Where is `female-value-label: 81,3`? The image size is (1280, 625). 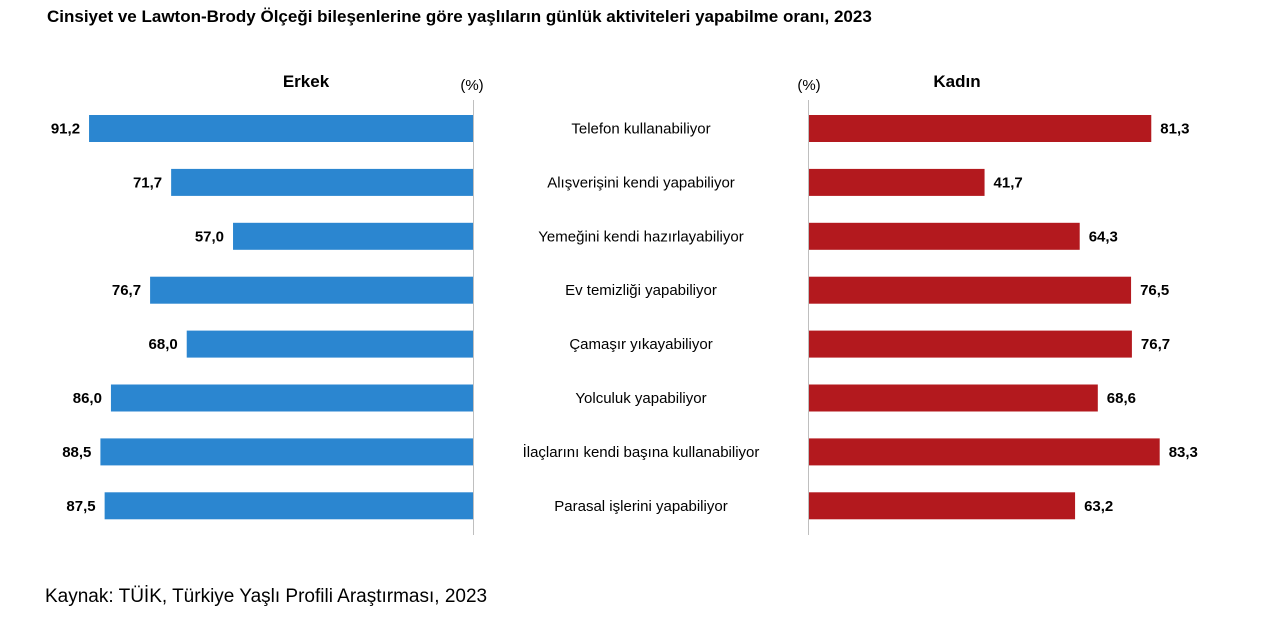
female-value-label: 81,3 is located at coordinates (1174, 129).